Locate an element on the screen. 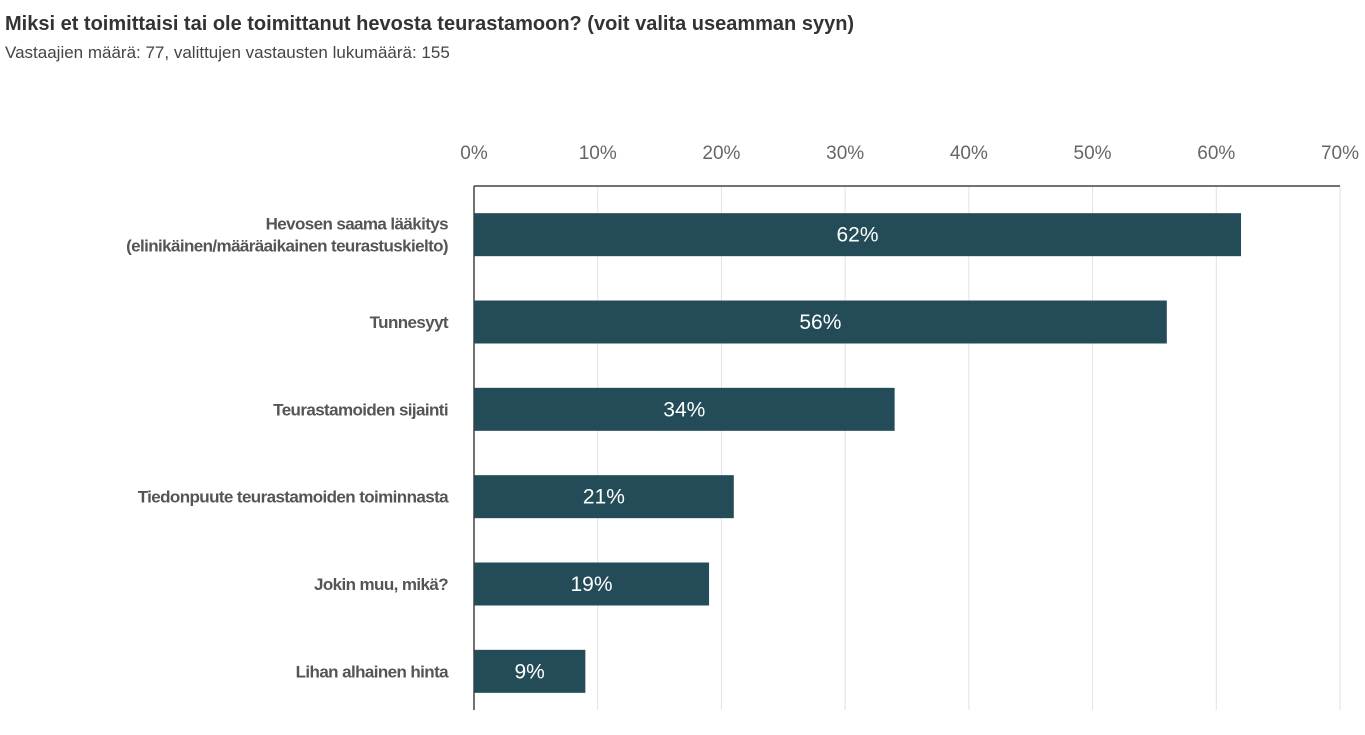  data-label: 21% is located at coordinates (604, 497).